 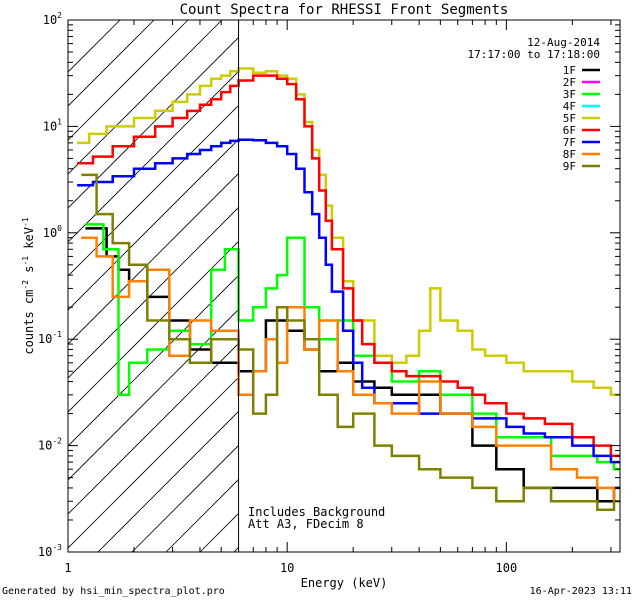 I want to click on generated-by: Generated by hsi_min_spectra_plot.pro, so click(x=113, y=591).